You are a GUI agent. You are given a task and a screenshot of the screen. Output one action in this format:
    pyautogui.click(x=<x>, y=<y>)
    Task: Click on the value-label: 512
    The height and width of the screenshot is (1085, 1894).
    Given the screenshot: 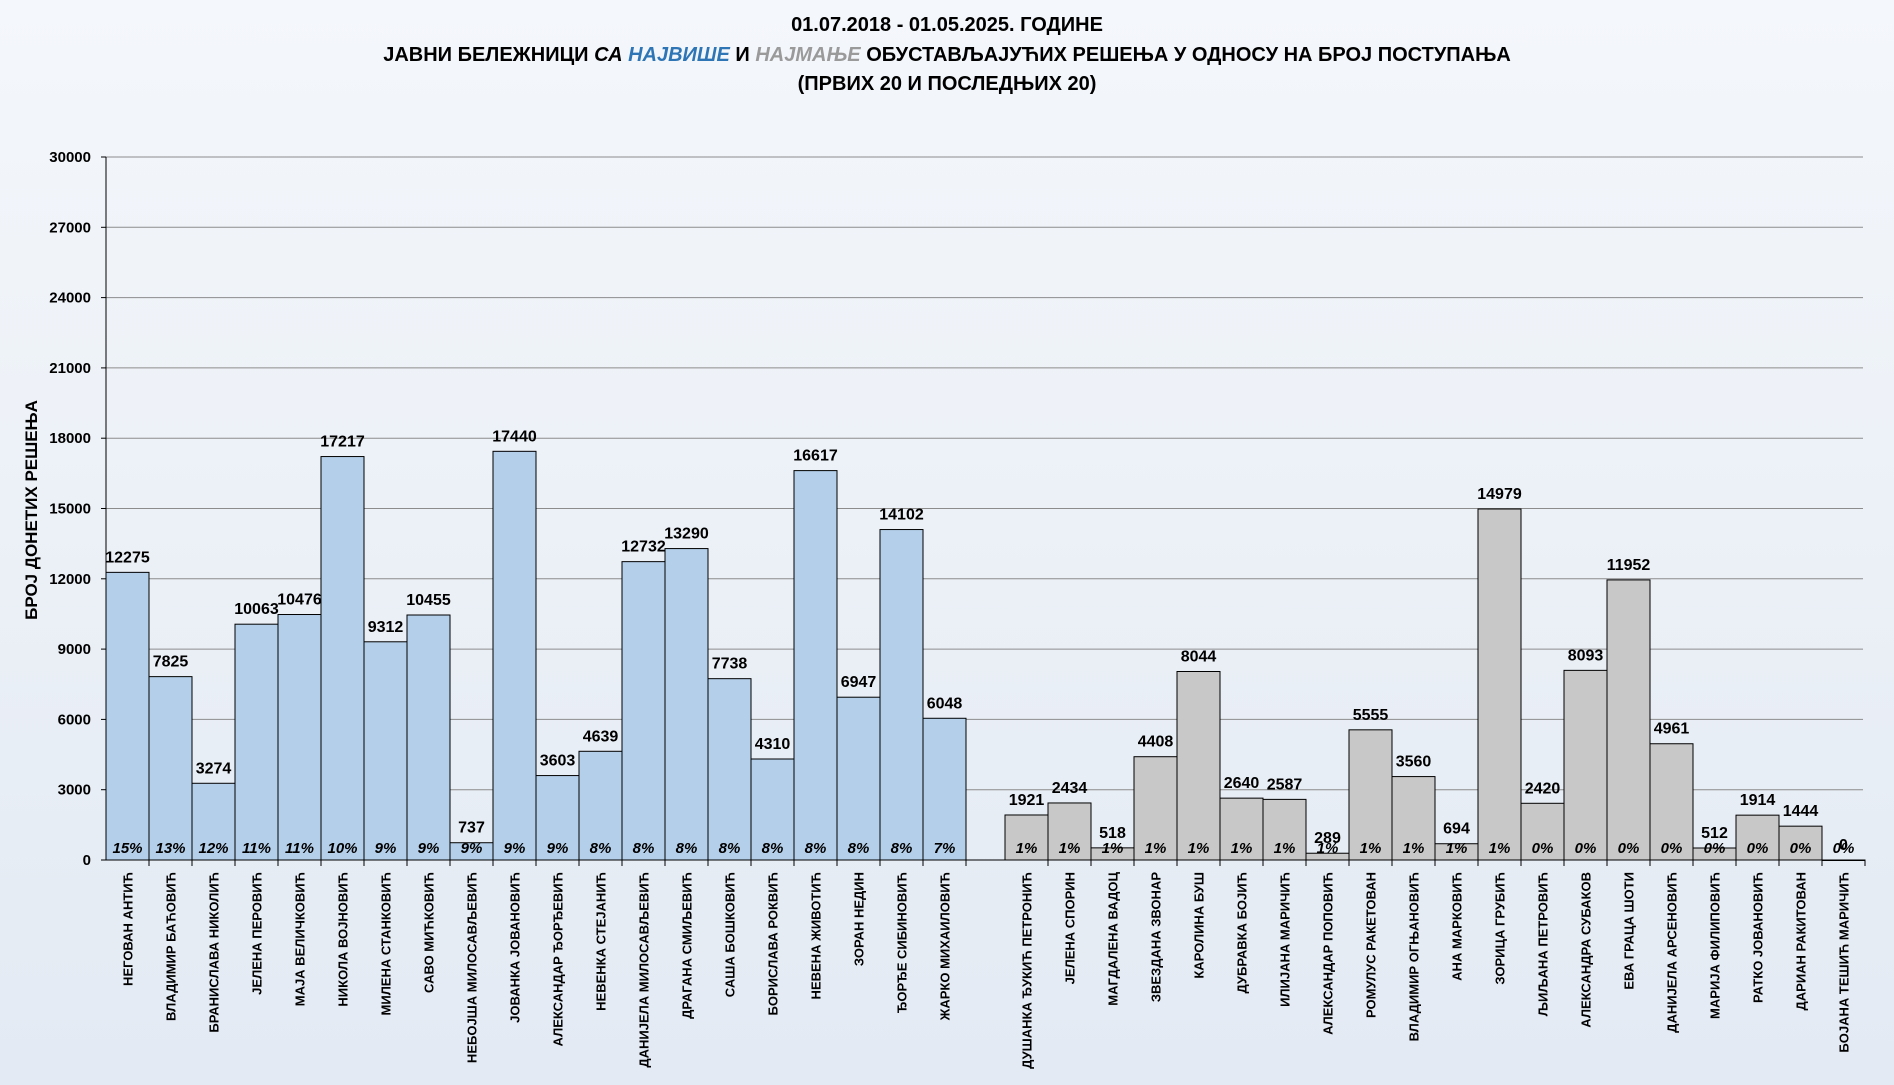 What is the action you would take?
    pyautogui.click(x=1714, y=833)
    